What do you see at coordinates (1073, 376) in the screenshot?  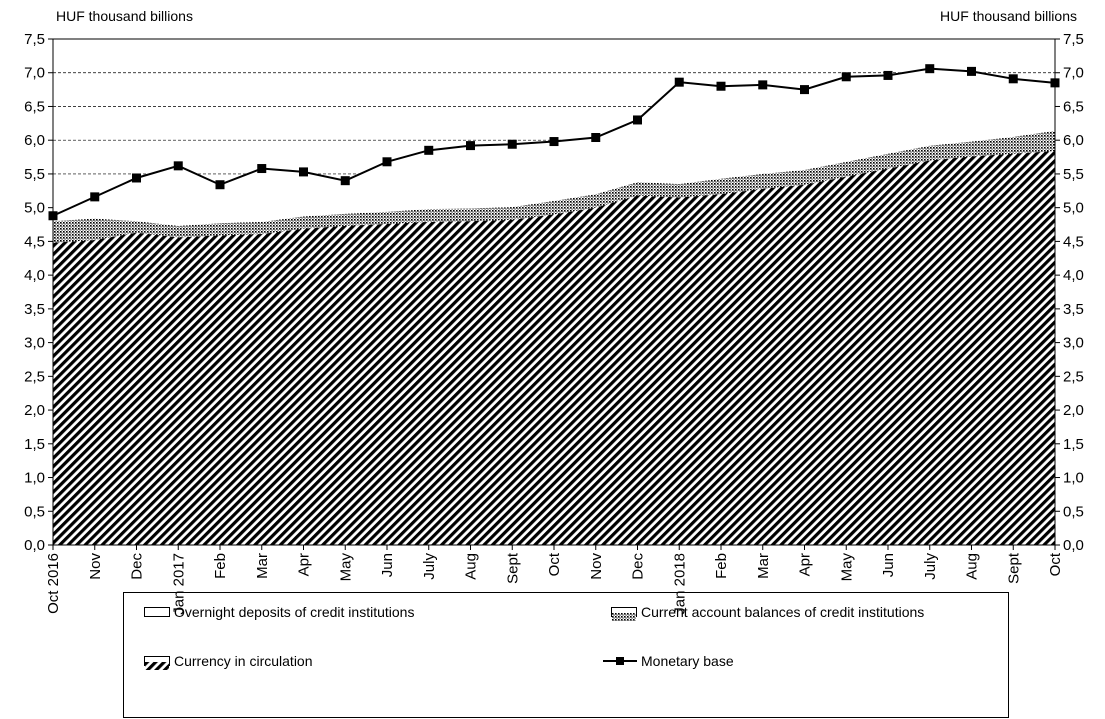 I see `y-tick-label-right: 2,5` at bounding box center [1073, 376].